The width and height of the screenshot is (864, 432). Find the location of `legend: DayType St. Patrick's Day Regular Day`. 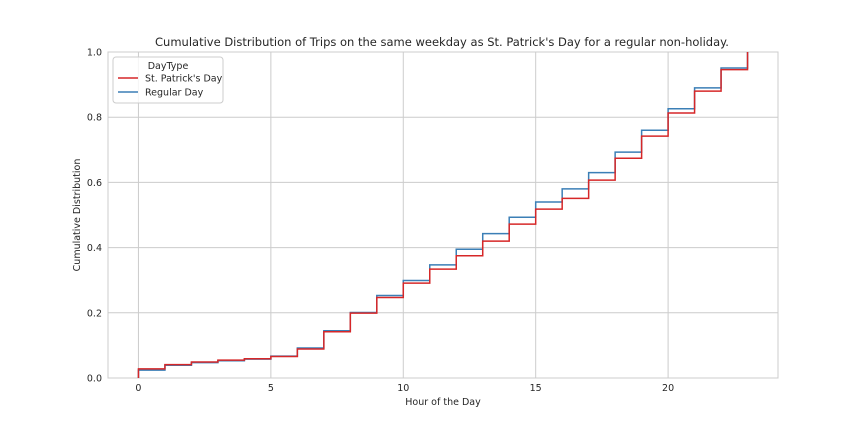

legend: DayType St. Patrick's Day Regular Day is located at coordinates (168, 80).